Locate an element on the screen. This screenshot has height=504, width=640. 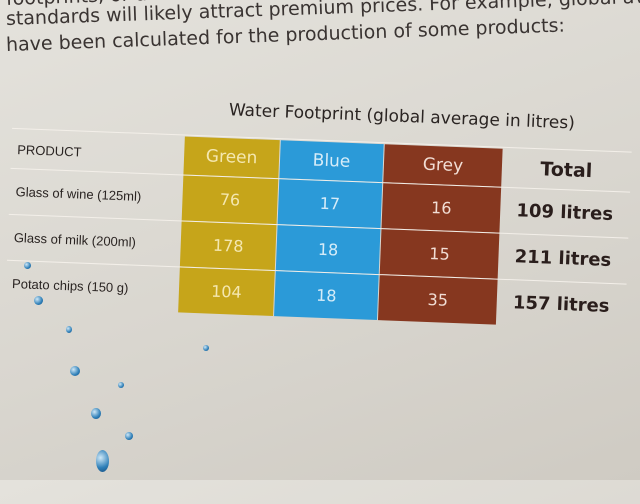
header-product: PRODUCT is located at coordinates (49, 150).